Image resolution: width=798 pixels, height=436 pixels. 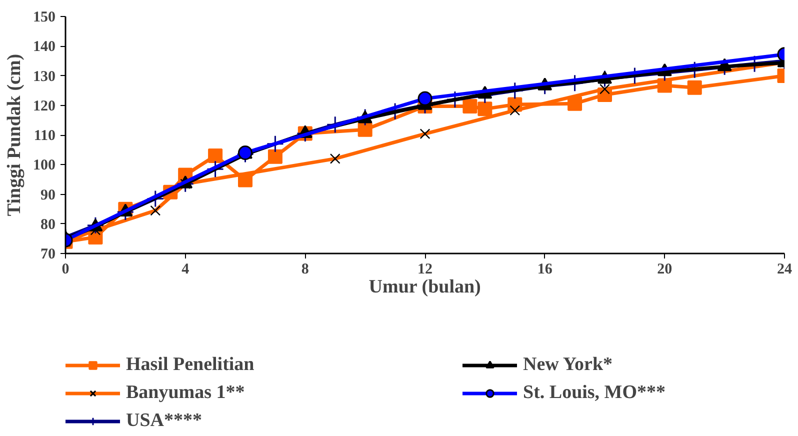 What do you see at coordinates (568, 365) in the screenshot?
I see `legend-label: New York*` at bounding box center [568, 365].